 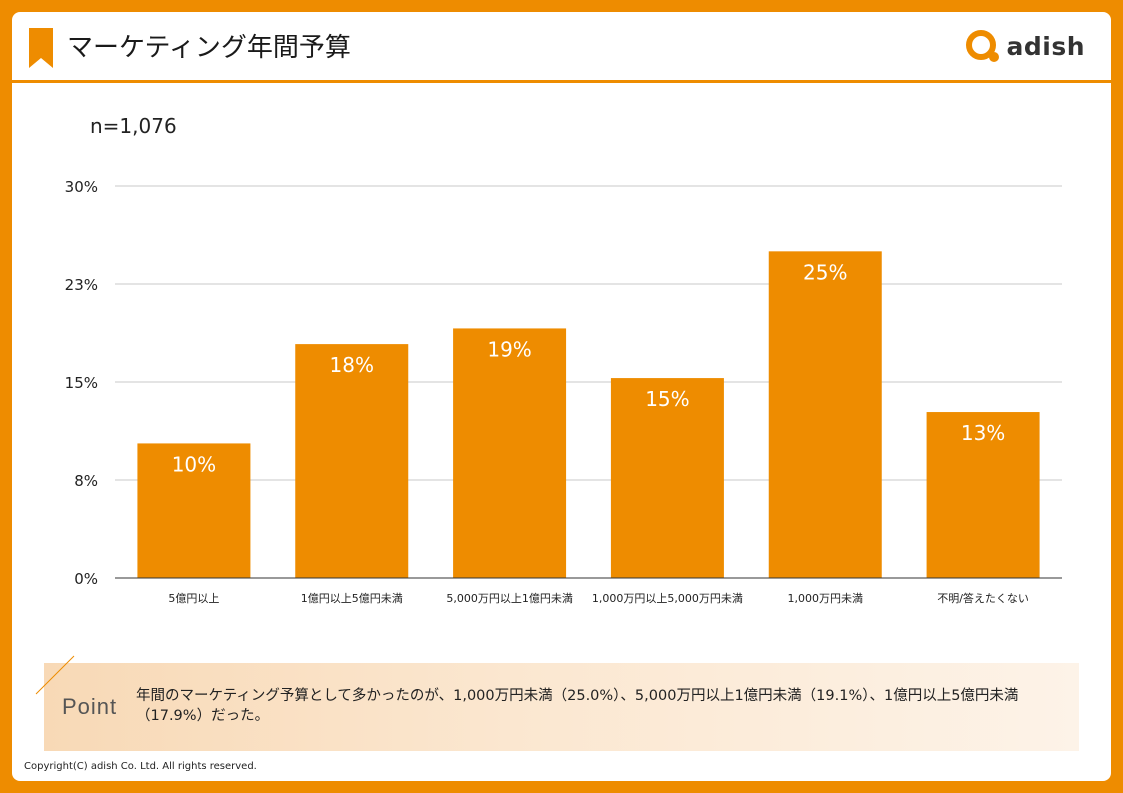 I want to click on logo-mark-icon, so click(x=983, y=46).